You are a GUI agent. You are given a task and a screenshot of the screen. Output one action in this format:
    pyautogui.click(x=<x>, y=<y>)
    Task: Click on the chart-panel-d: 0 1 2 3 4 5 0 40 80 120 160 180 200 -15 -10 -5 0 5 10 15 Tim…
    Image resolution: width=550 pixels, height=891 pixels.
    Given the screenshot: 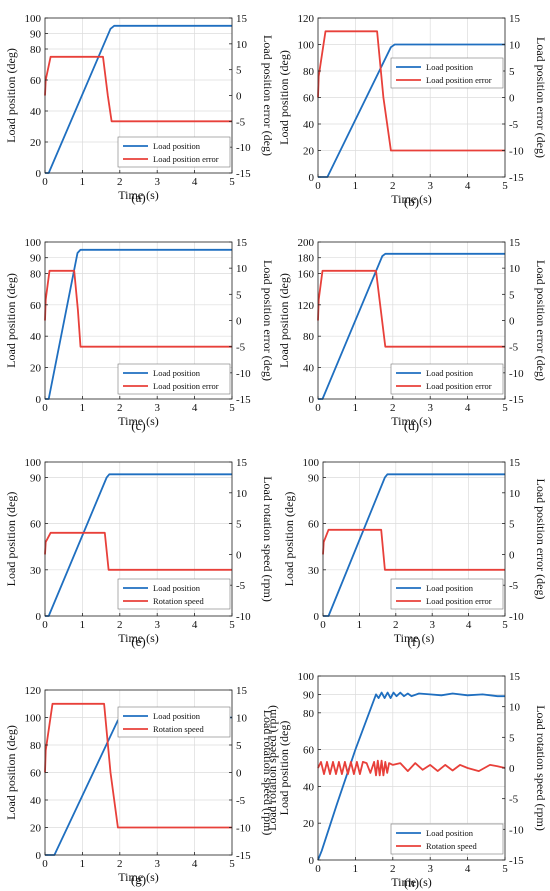 What is the action you would take?
    pyautogui.click(x=412, y=335)
    